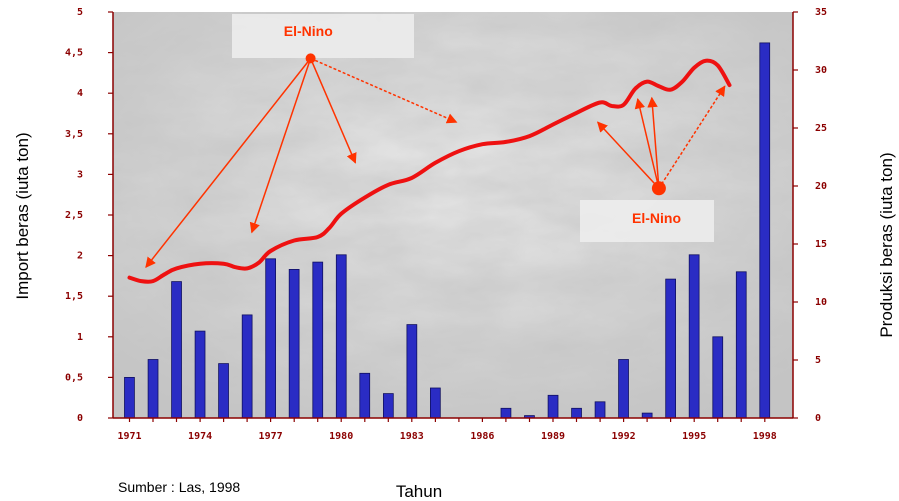 The width and height of the screenshot is (899, 501). I want to click on import-bar-1975, so click(223, 391).